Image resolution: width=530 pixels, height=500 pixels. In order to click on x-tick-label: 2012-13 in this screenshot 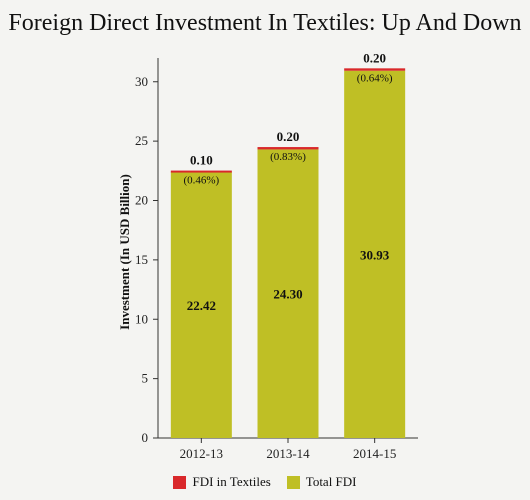, I will do `click(201, 453)`.